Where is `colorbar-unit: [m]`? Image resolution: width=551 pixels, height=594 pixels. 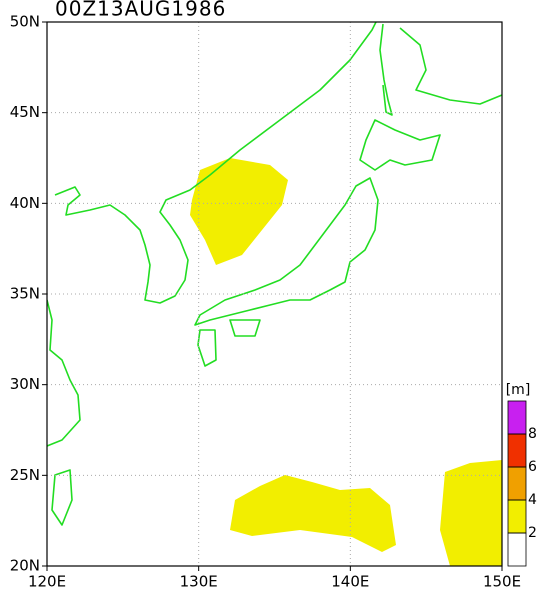
colorbar-unit: [m] is located at coordinates (518, 390).